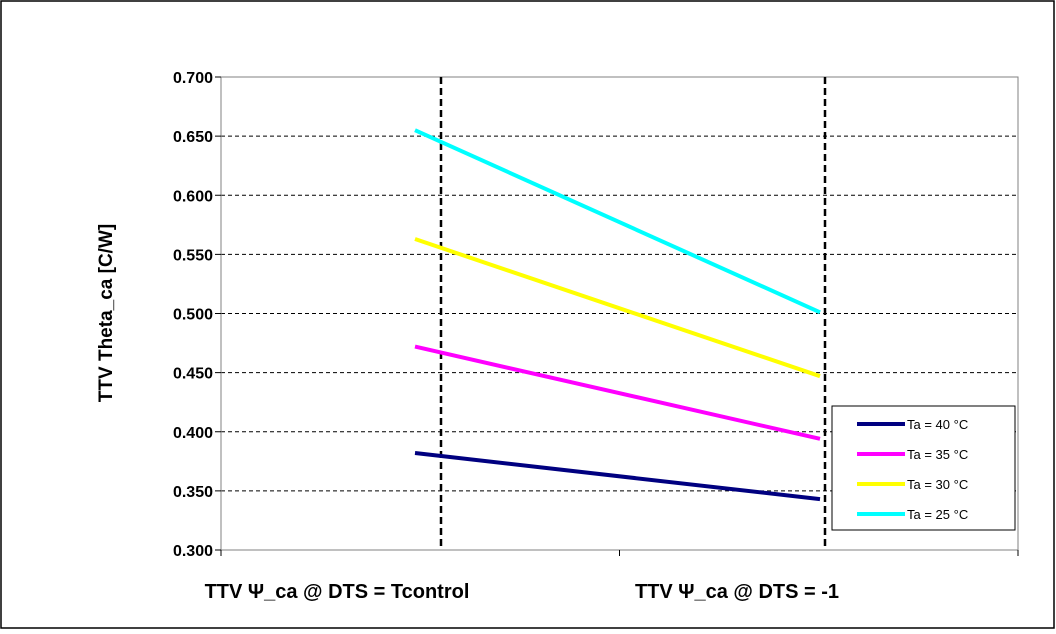 The height and width of the screenshot is (634, 1056). Describe the element at coordinates (193, 374) in the screenshot. I see `y-tick-label: 0.450` at that location.